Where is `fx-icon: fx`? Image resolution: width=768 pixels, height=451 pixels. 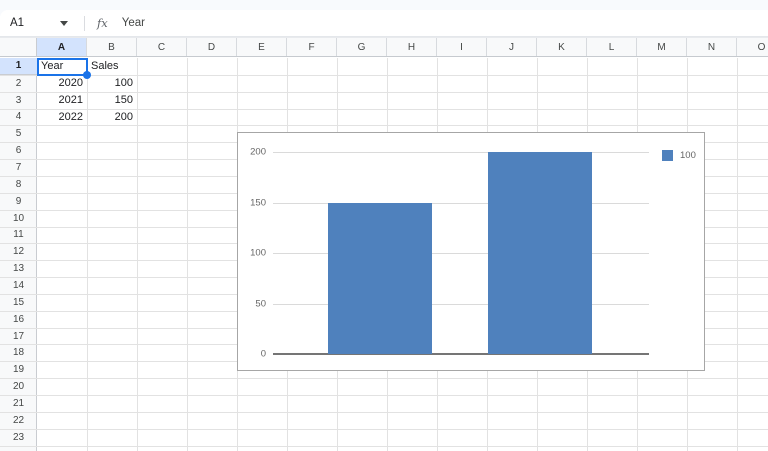
fx-icon: fx is located at coordinates (102, 23).